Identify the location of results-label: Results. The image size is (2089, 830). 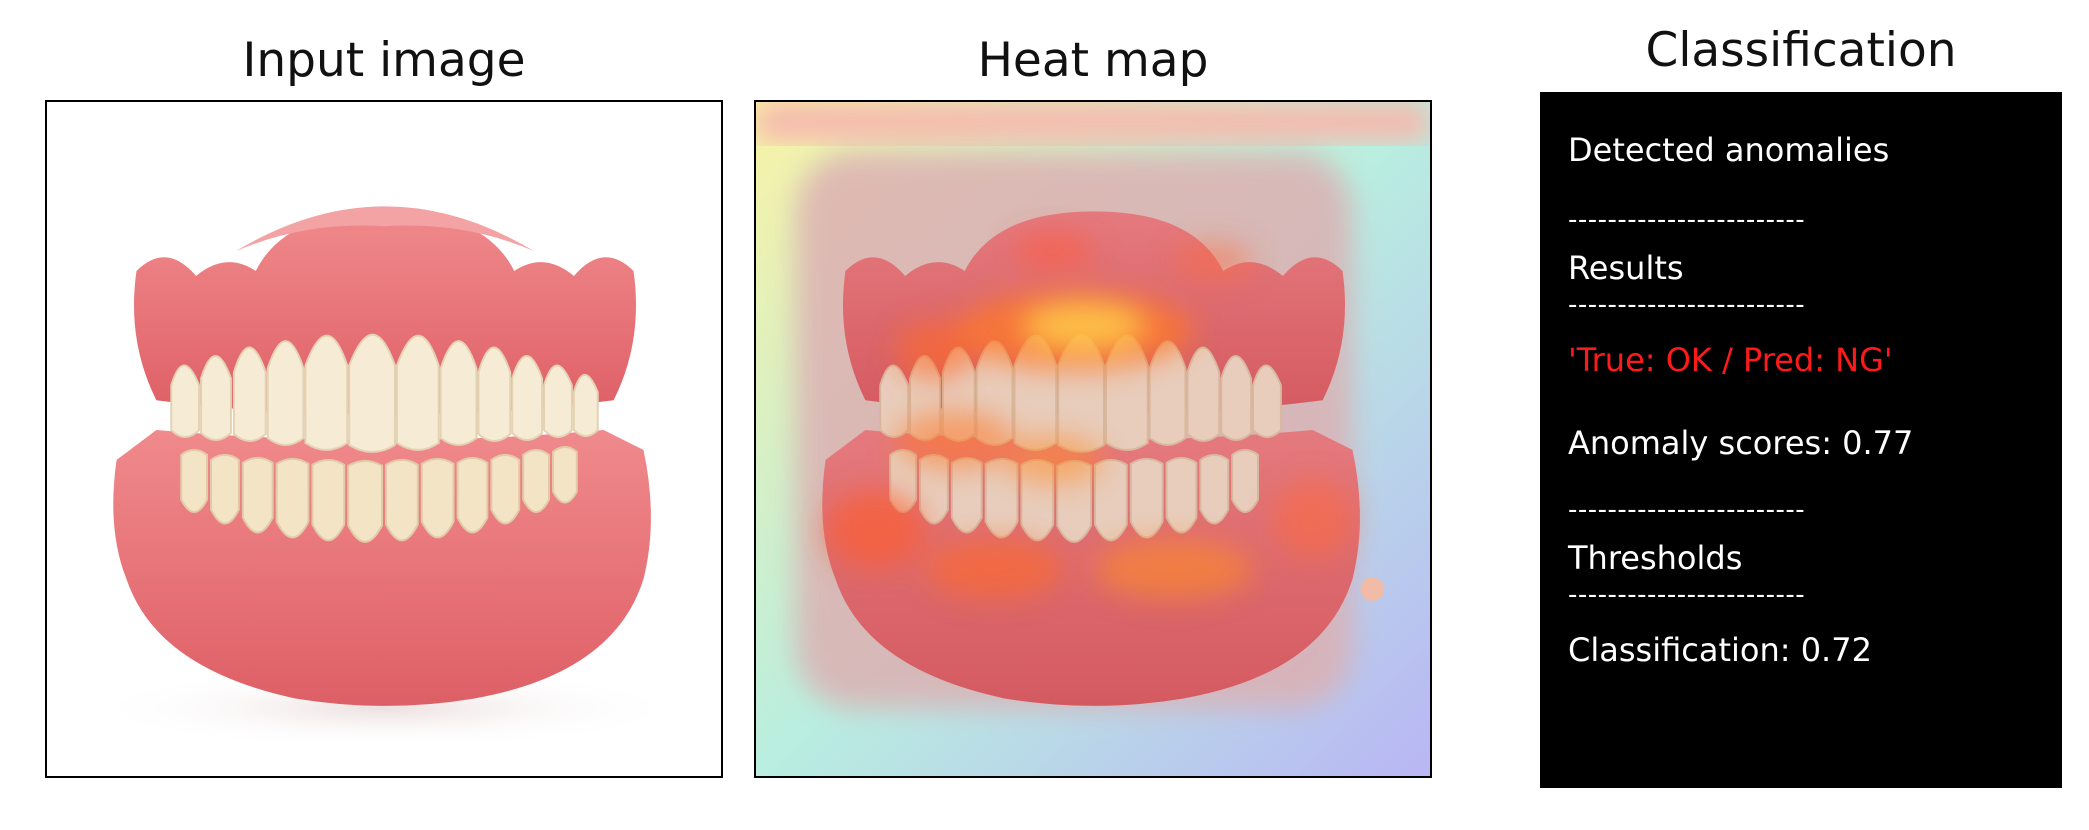
(1626, 268).